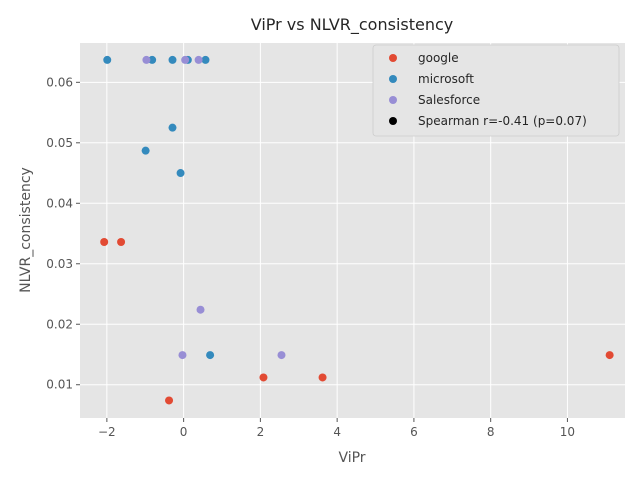 The width and height of the screenshot is (640, 480). What do you see at coordinates (59, 143) in the screenshot?
I see `y-tick-label: 0.05` at bounding box center [59, 143].